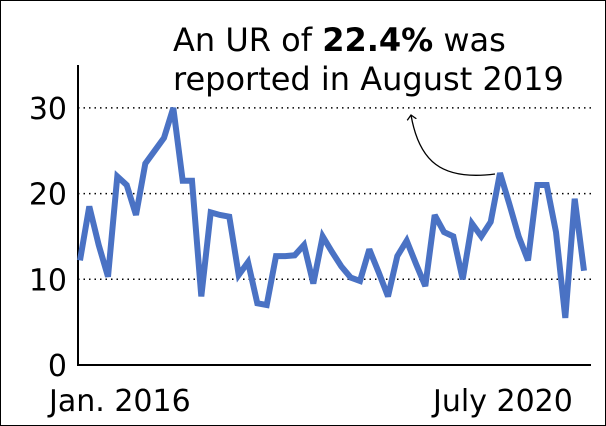 This screenshot has width=606, height=426. Describe the element at coordinates (48, 280) in the screenshot. I see `y-tick-label-10: 10` at that location.